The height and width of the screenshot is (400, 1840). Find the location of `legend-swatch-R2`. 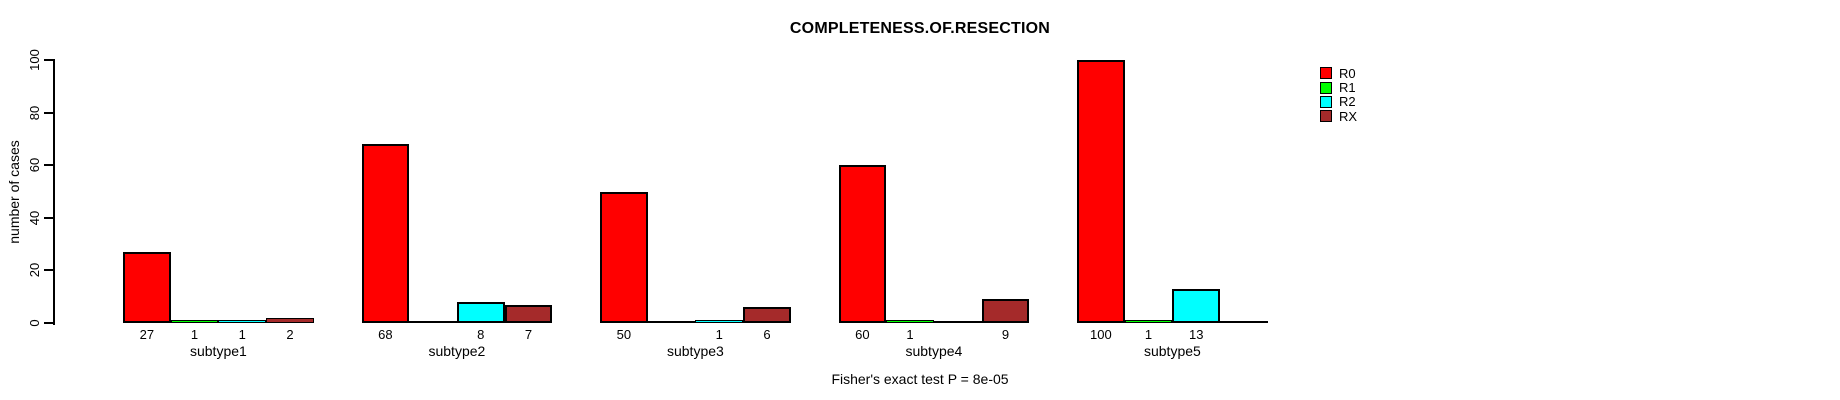

legend-swatch-R2 is located at coordinates (1326, 101).